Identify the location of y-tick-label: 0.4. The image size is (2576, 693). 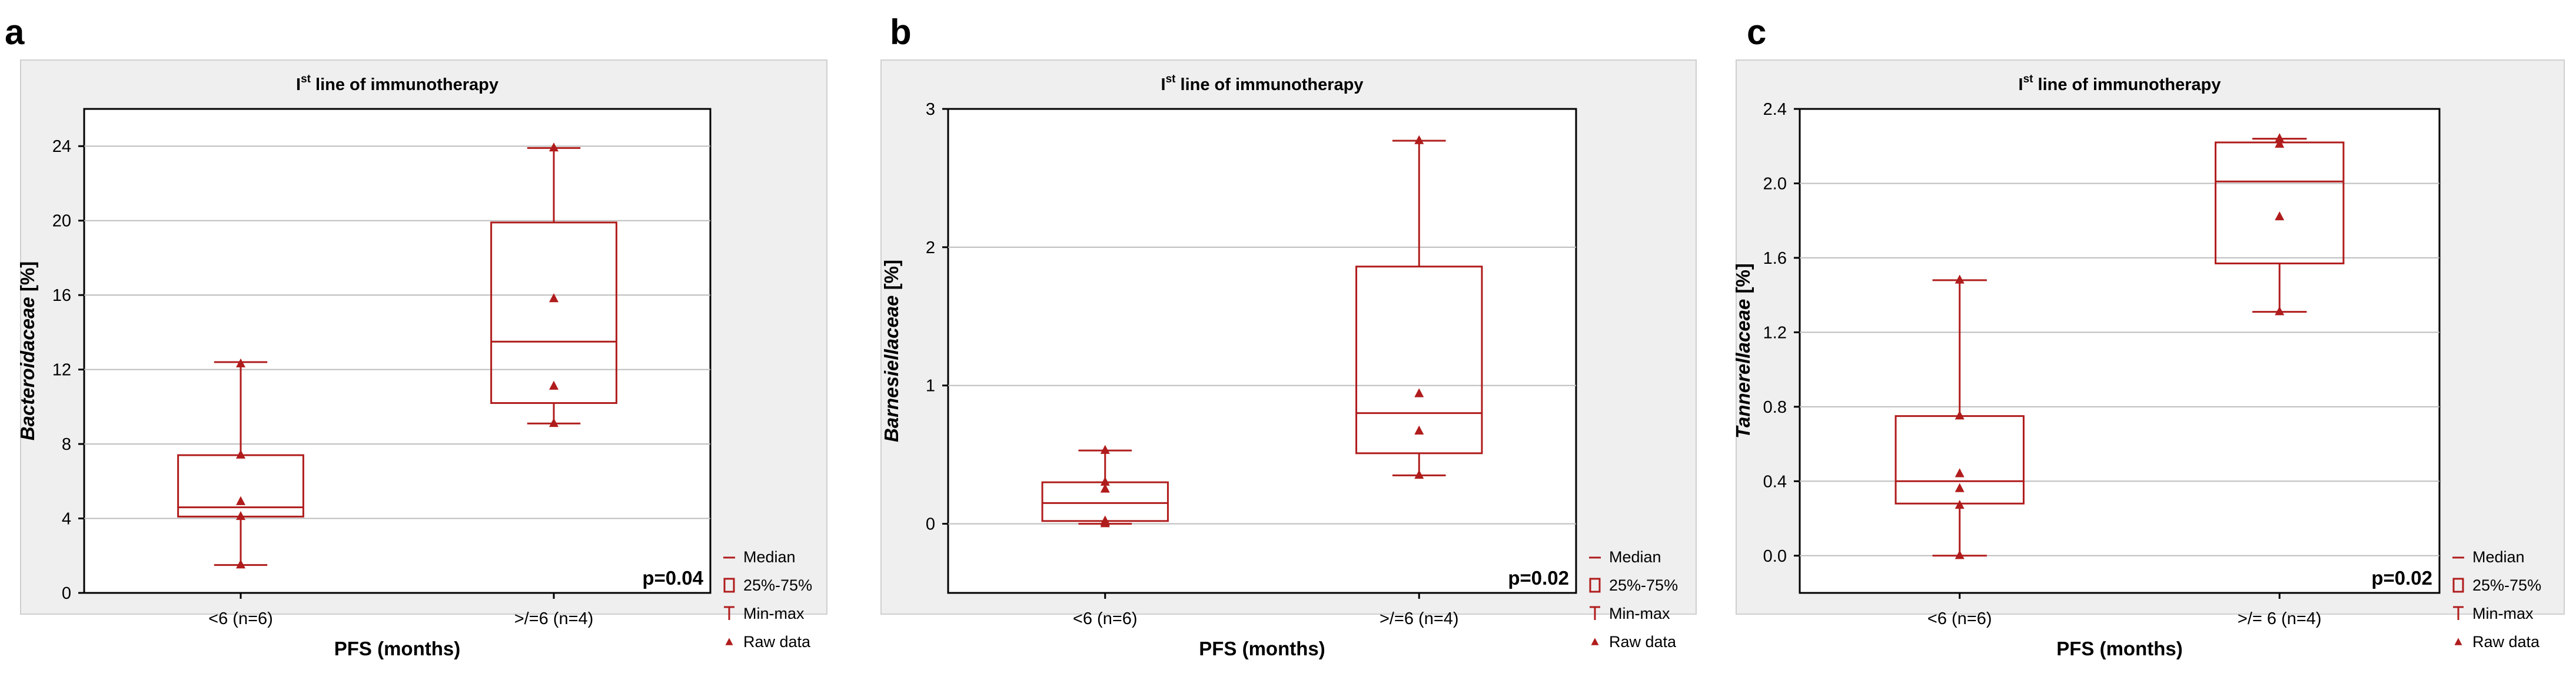
(1775, 481).